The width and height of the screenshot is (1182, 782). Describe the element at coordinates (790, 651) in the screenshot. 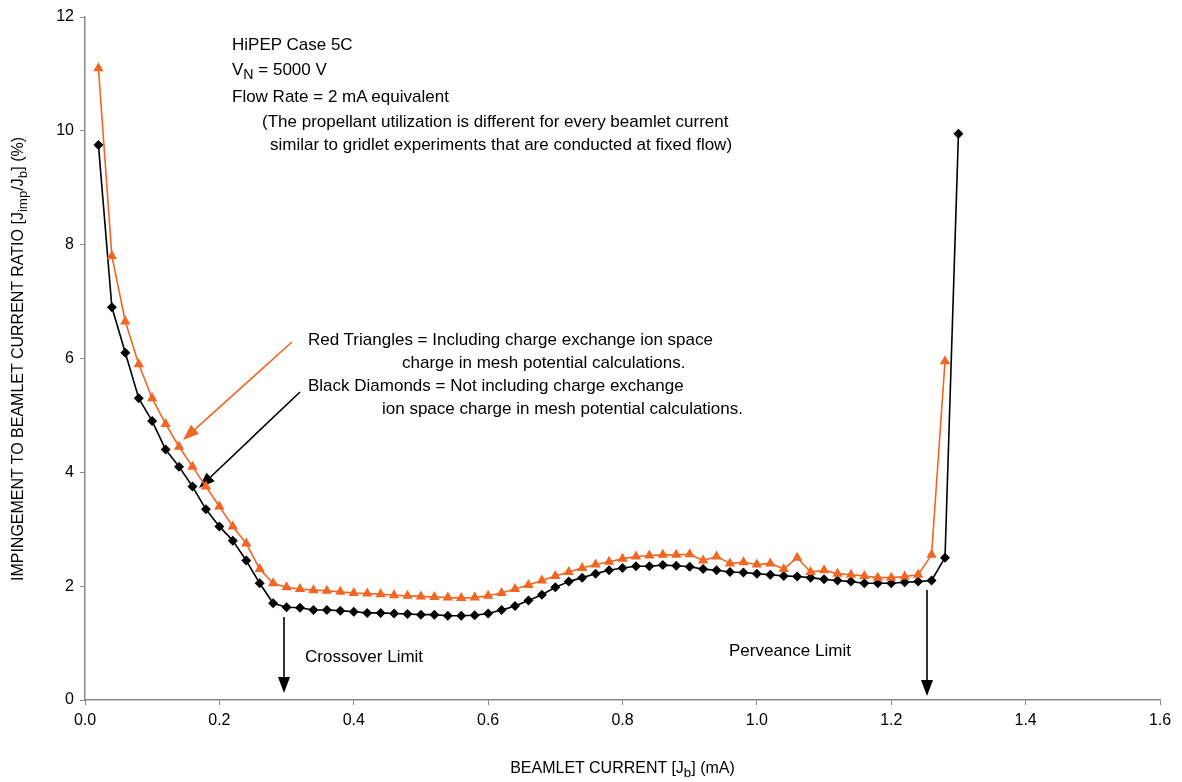

I see `annotation: Perveance Limit` at that location.